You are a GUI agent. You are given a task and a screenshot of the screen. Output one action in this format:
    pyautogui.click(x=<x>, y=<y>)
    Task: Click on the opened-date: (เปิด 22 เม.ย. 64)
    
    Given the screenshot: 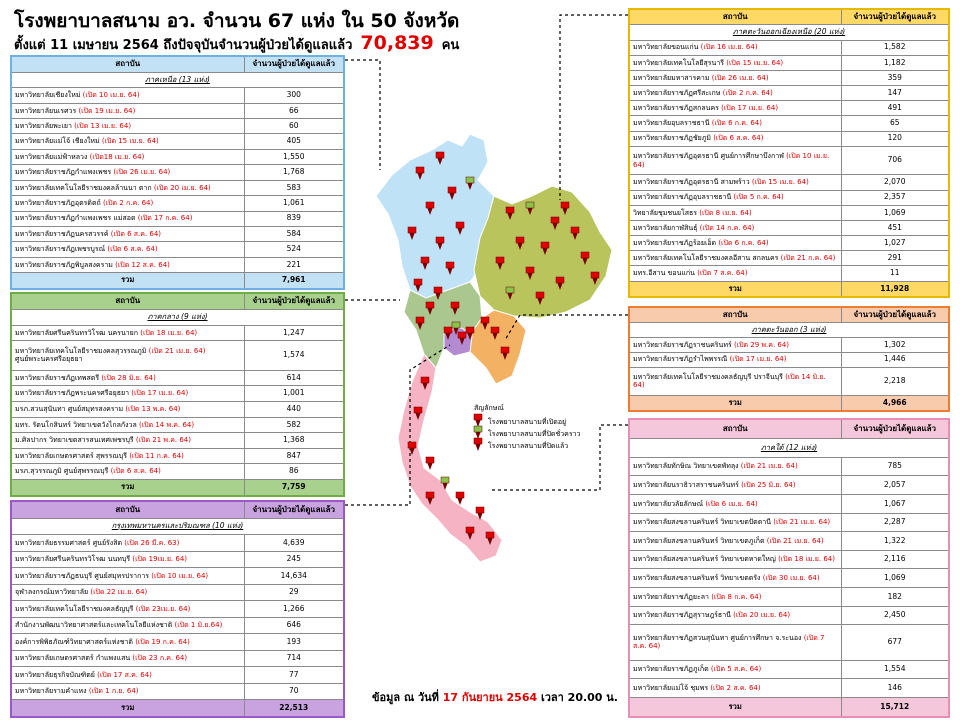 What is the action you would take?
    pyautogui.click(x=119, y=592)
    